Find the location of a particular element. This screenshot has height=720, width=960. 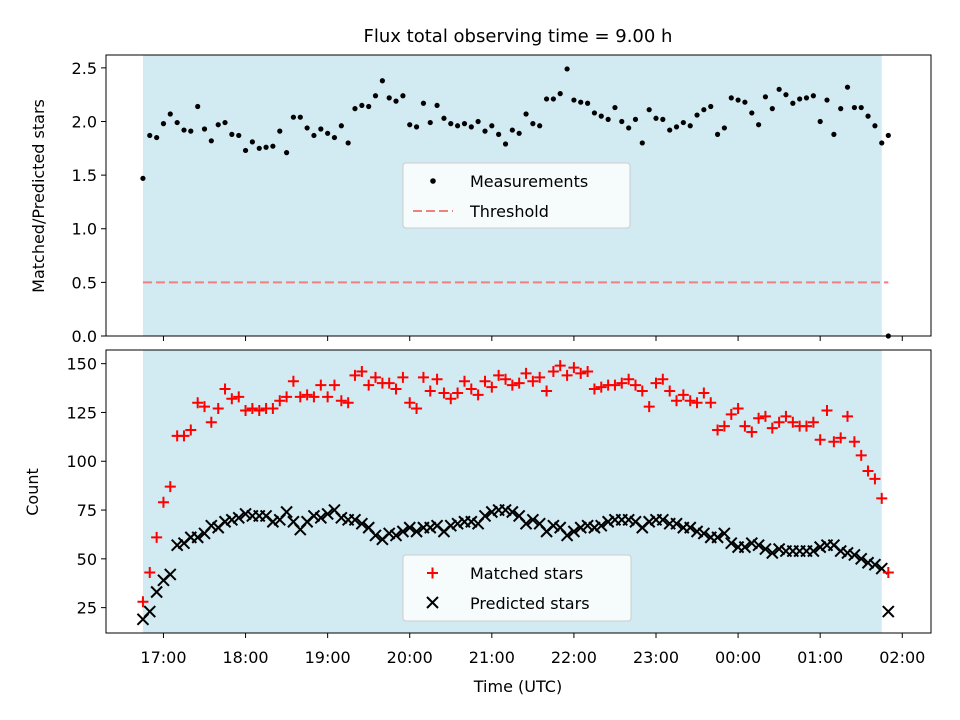

top-x-ticks is located at coordinates (532, 338).